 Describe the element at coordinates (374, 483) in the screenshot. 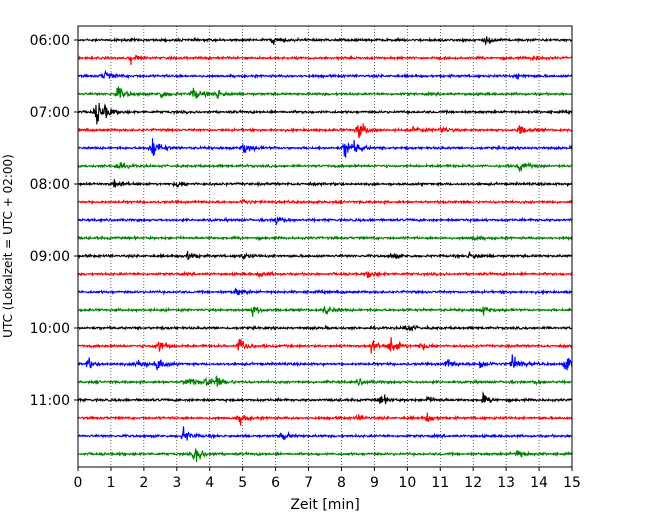

I see `x-tick-label-9: 9` at that location.